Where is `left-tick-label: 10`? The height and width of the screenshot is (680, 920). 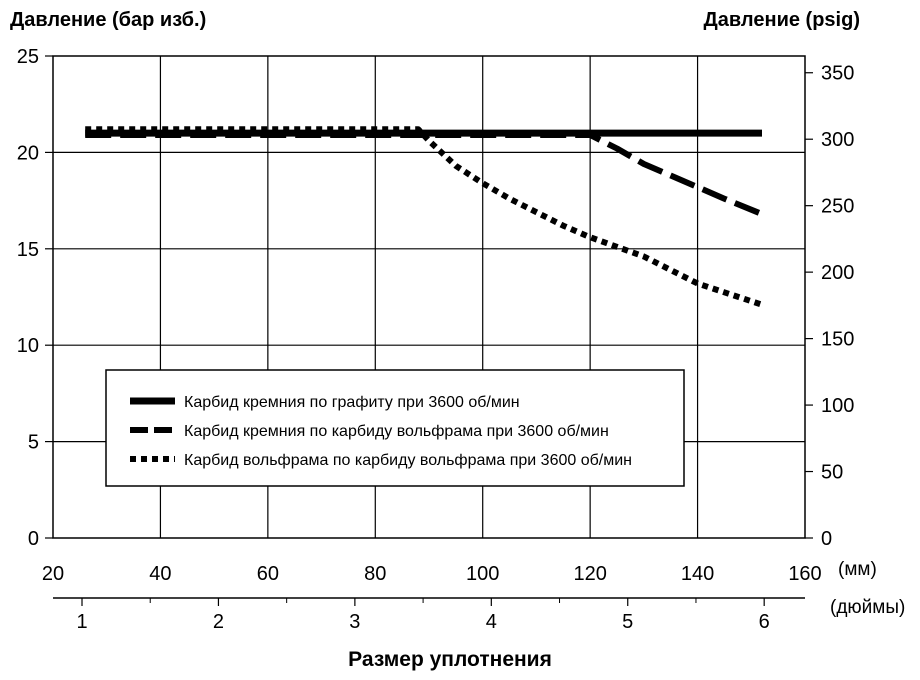
left-tick-label: 10 is located at coordinates (28, 346).